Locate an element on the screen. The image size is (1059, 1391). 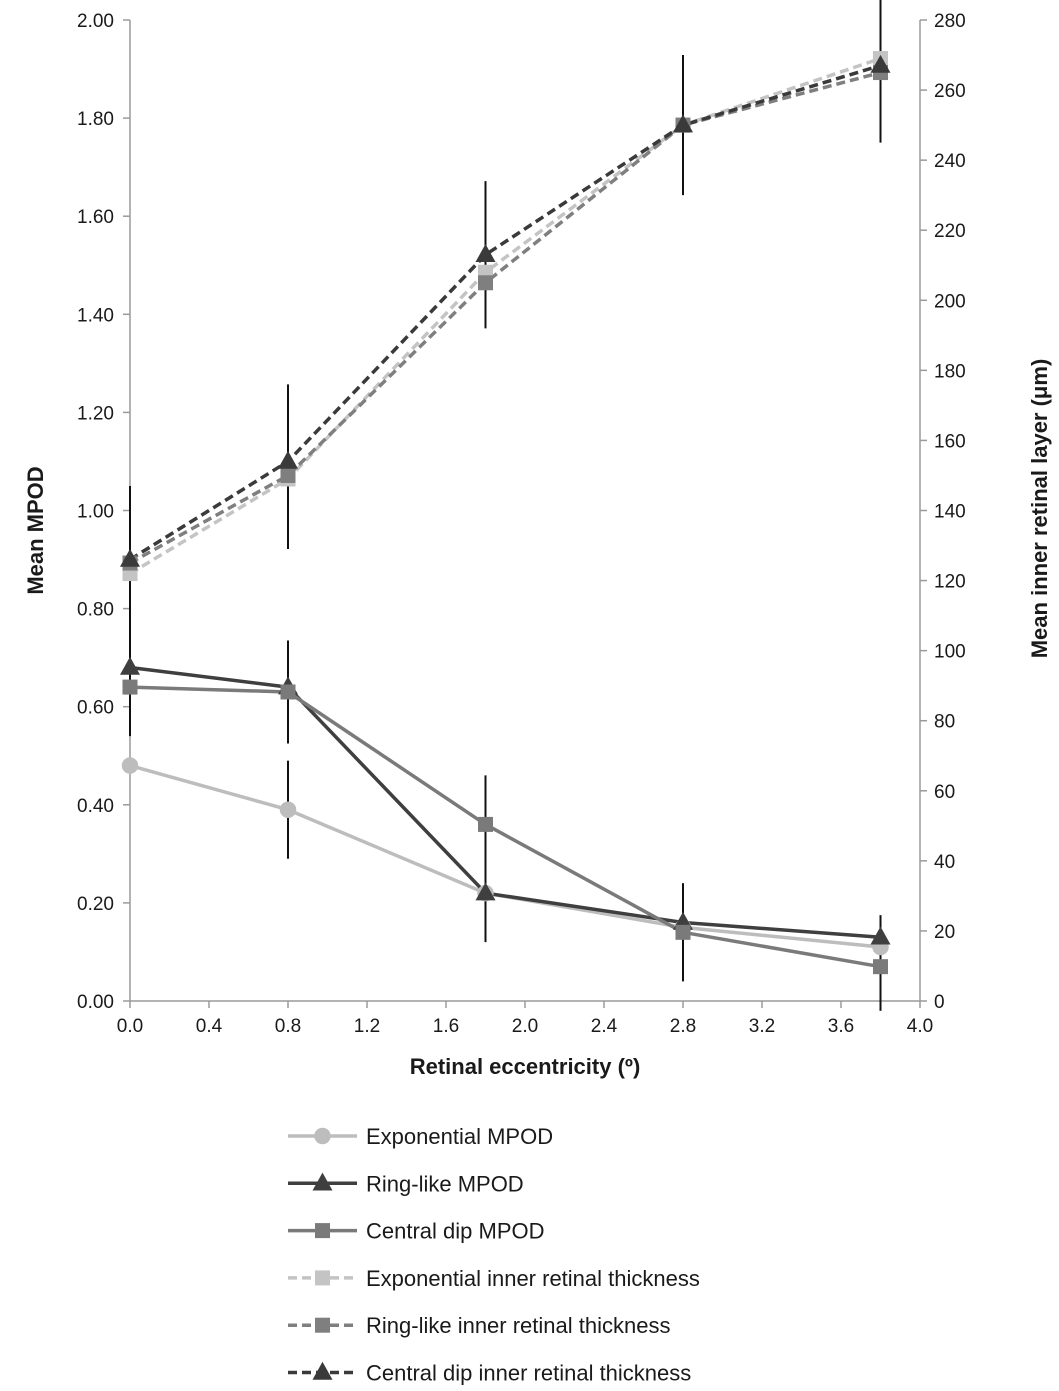
y-right-tick-label: 40 is located at coordinates (944, 862).